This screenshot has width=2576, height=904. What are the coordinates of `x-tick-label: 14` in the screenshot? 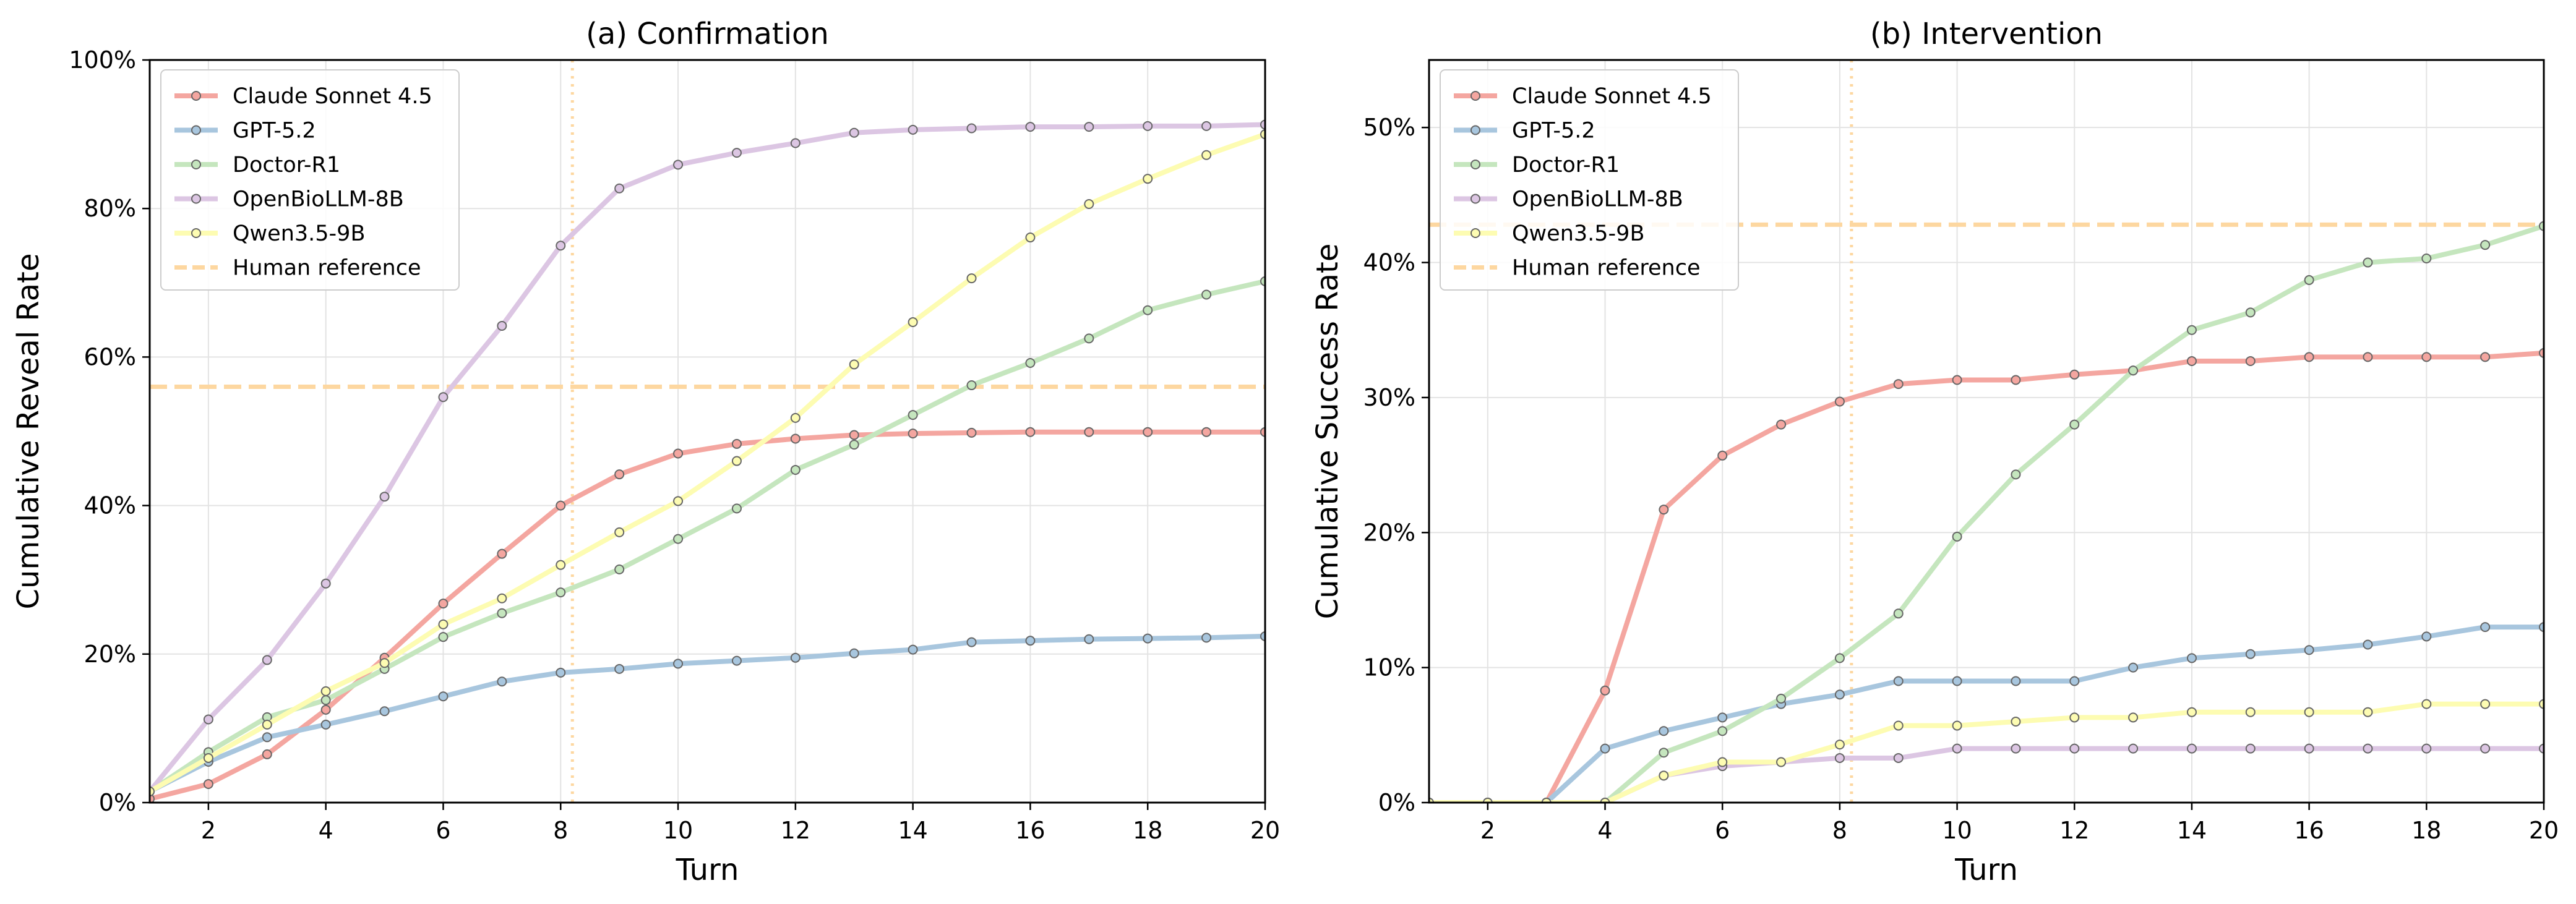 It's located at (913, 831).